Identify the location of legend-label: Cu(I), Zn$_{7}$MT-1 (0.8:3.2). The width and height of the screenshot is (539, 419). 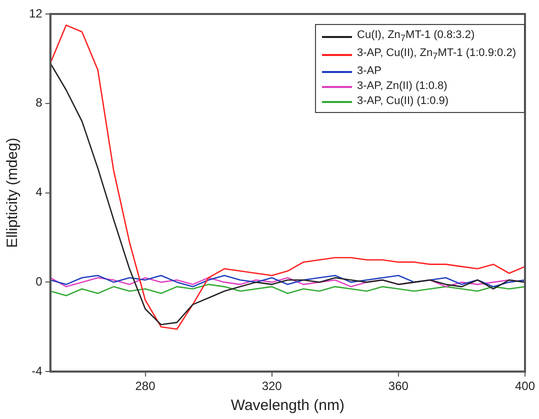
(416, 37).